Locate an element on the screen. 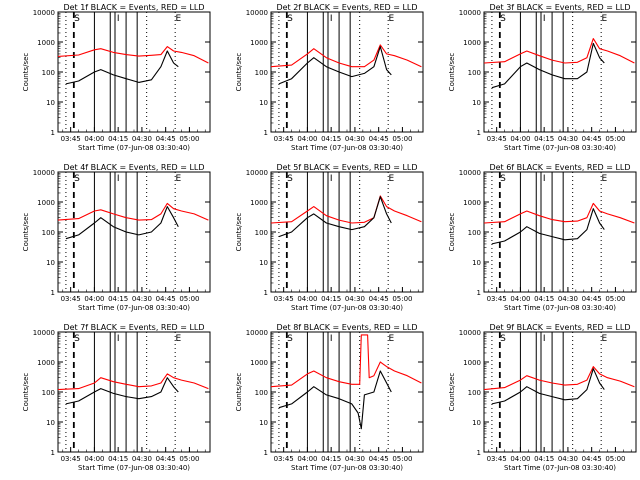  panel-title: Det 8f BLACK = Events, RED = LLD is located at coordinates (346, 327).